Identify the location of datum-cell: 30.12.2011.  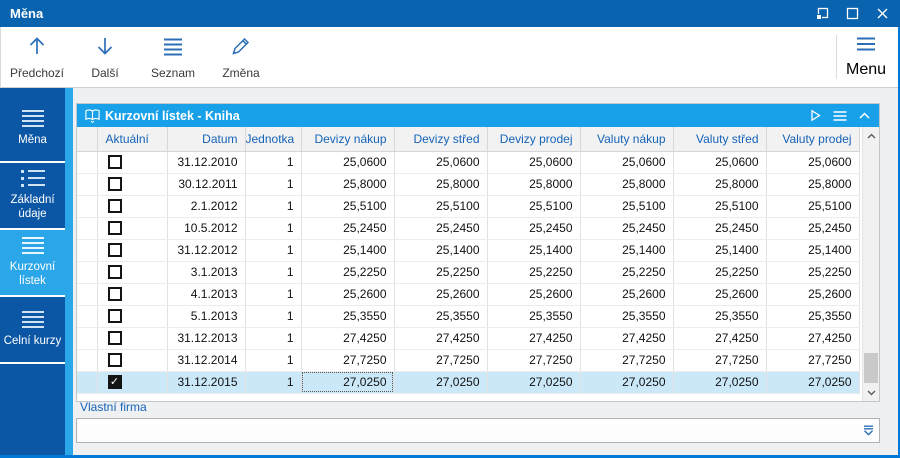
(206, 184).